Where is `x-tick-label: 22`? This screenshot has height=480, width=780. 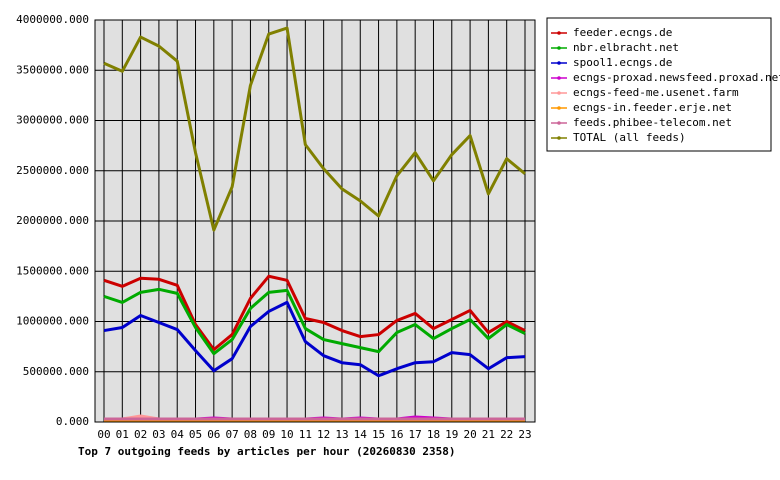 x-tick-label: 22 is located at coordinates (506, 434).